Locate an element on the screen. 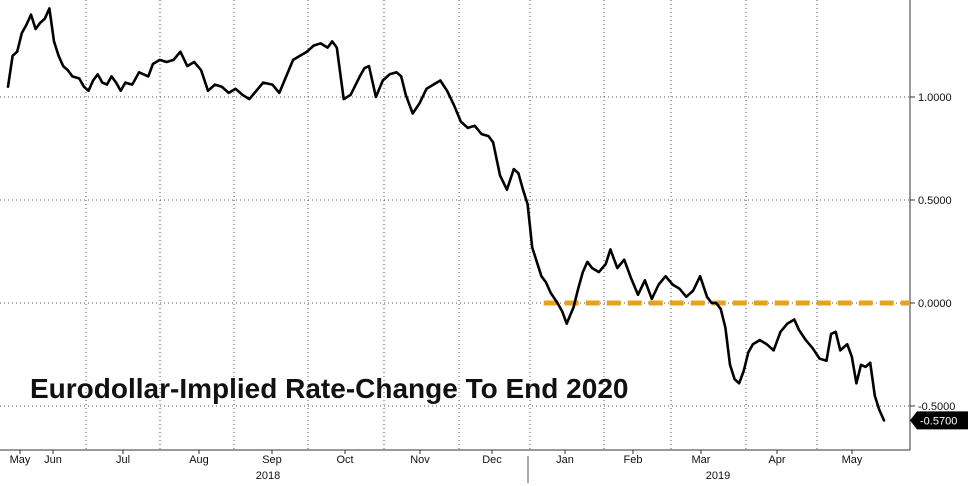 The height and width of the screenshot is (486, 976). x-tick-label: Oct is located at coordinates (344, 460).